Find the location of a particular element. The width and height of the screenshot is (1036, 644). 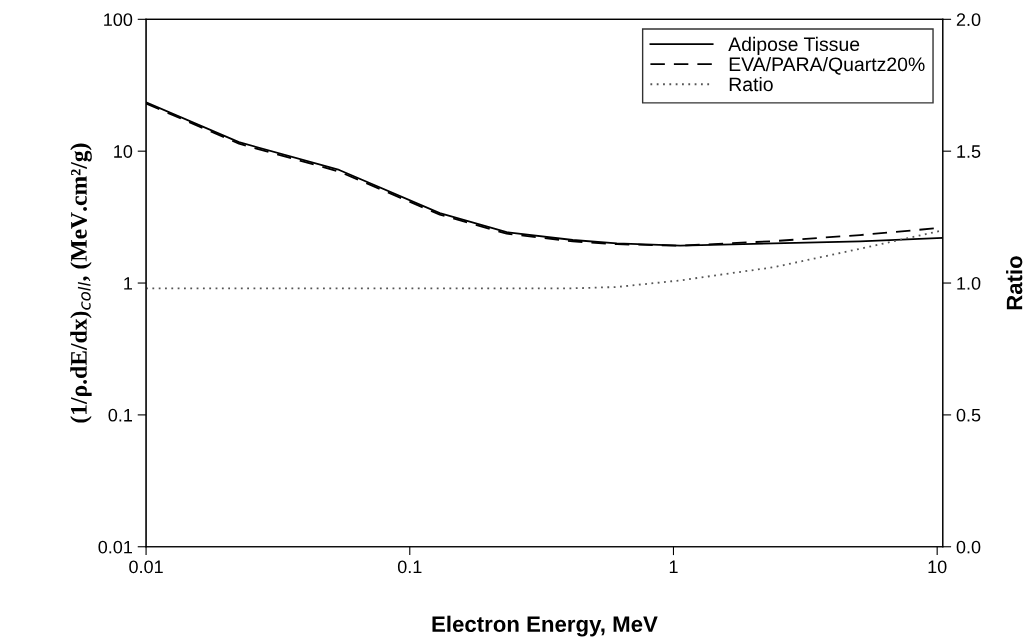

y-tick-label: 100 is located at coordinates (118, 20).